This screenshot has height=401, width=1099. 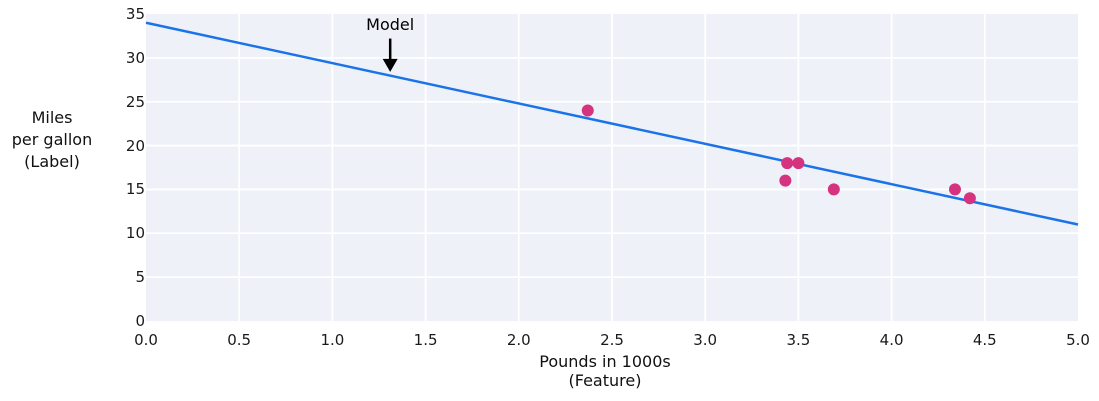 I want to click on y-tick-label: 20, so click(x=135, y=145).